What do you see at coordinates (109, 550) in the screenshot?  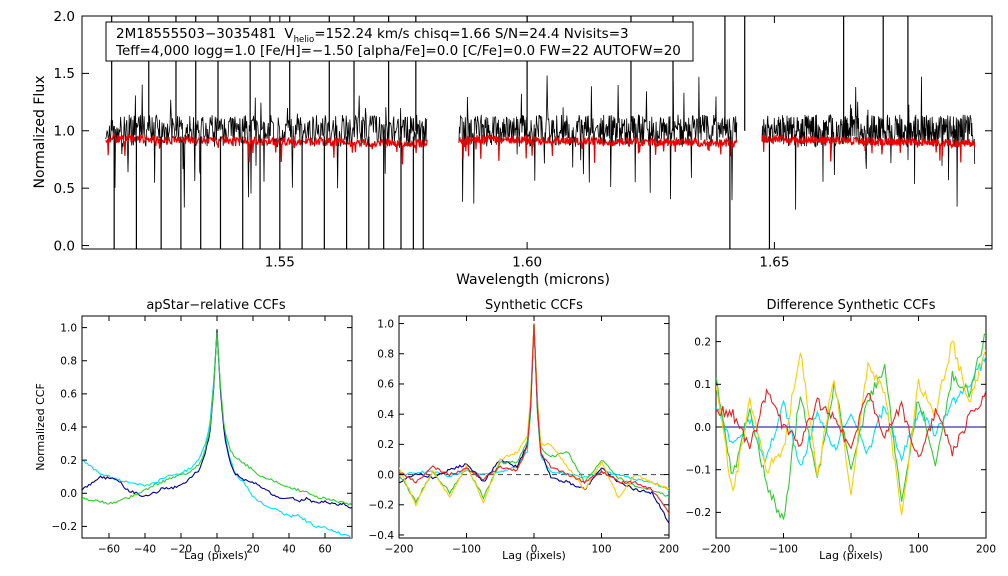 I see `x-tick-label: −60` at bounding box center [109, 550].